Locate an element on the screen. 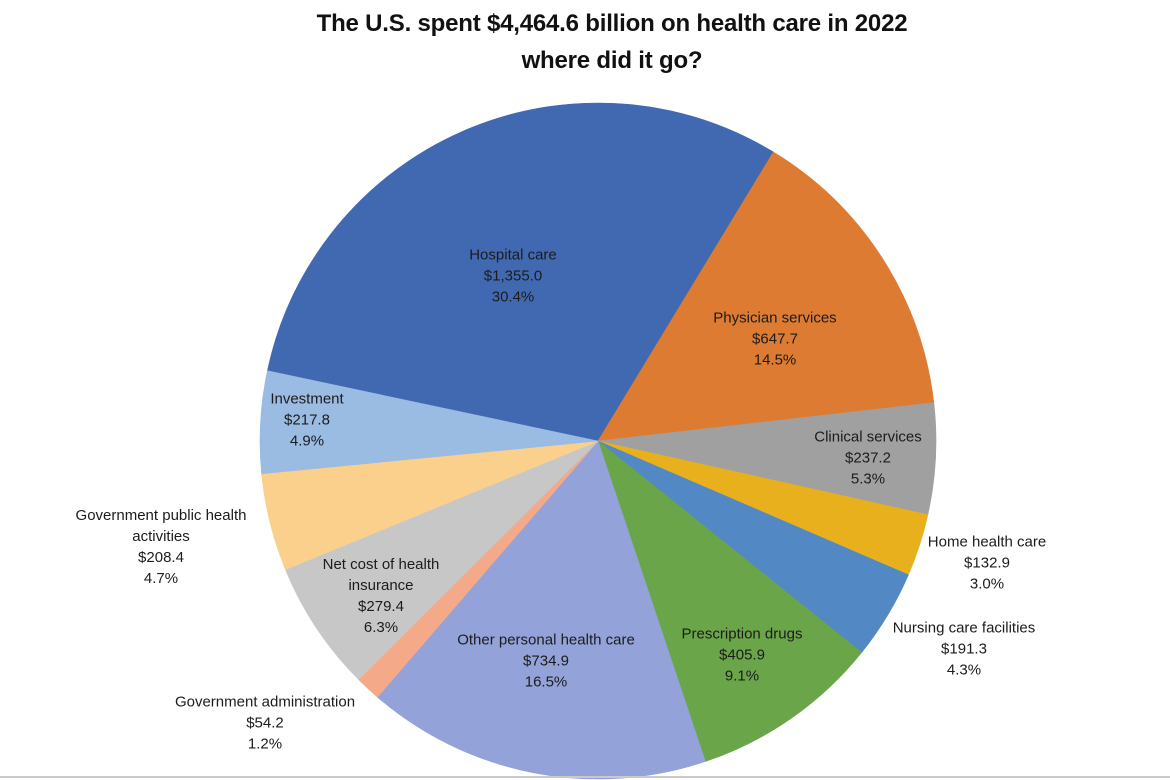 Image resolution: width=1170 pixels, height=780 pixels. slice-percent: 16.5% is located at coordinates (546, 682).